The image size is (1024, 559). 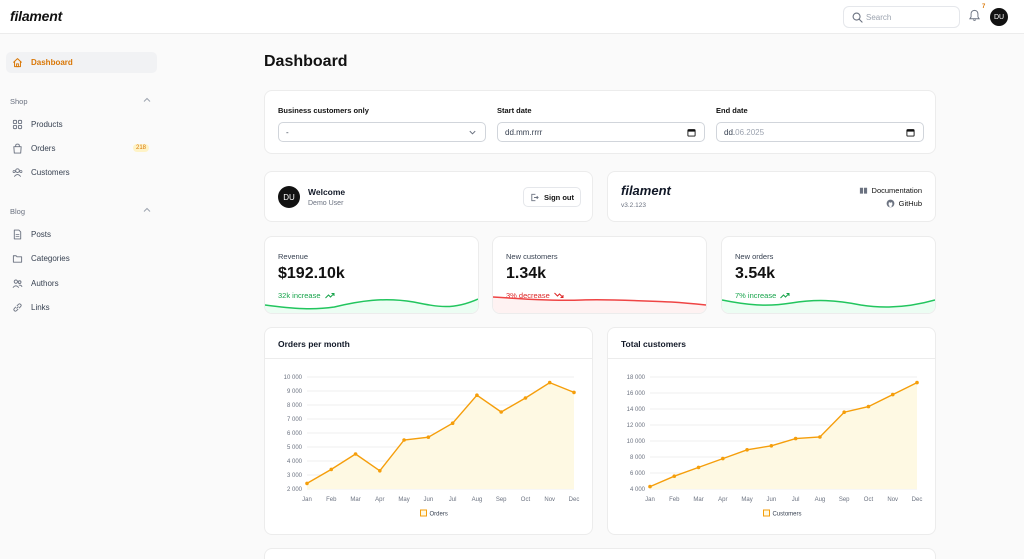 I want to click on sidebar-item-categories: Categories, so click(x=81, y=258).